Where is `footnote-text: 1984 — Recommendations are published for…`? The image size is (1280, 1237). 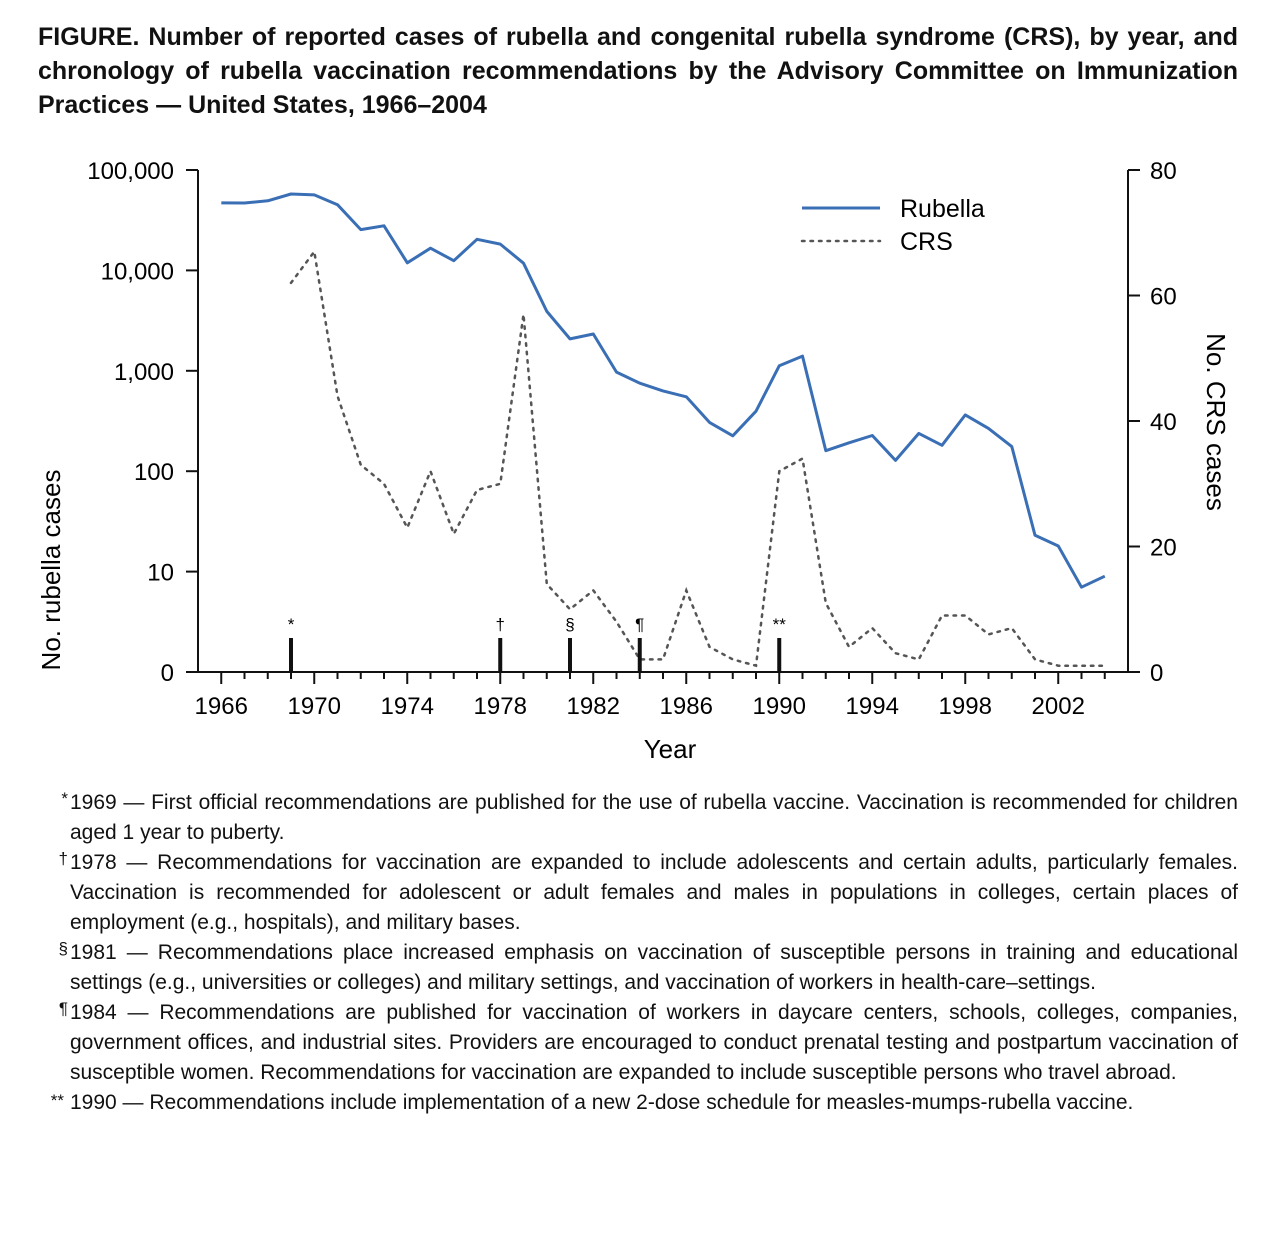 footnote-text: 1984 — Recommendations are published for… is located at coordinates (654, 1042).